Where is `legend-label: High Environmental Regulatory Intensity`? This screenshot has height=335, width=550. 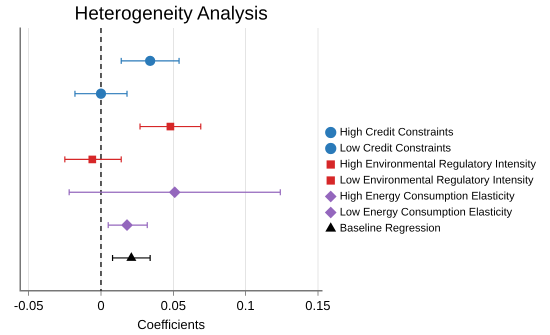
legend-label: High Environmental Regulatory Intensity is located at coordinates (438, 164).